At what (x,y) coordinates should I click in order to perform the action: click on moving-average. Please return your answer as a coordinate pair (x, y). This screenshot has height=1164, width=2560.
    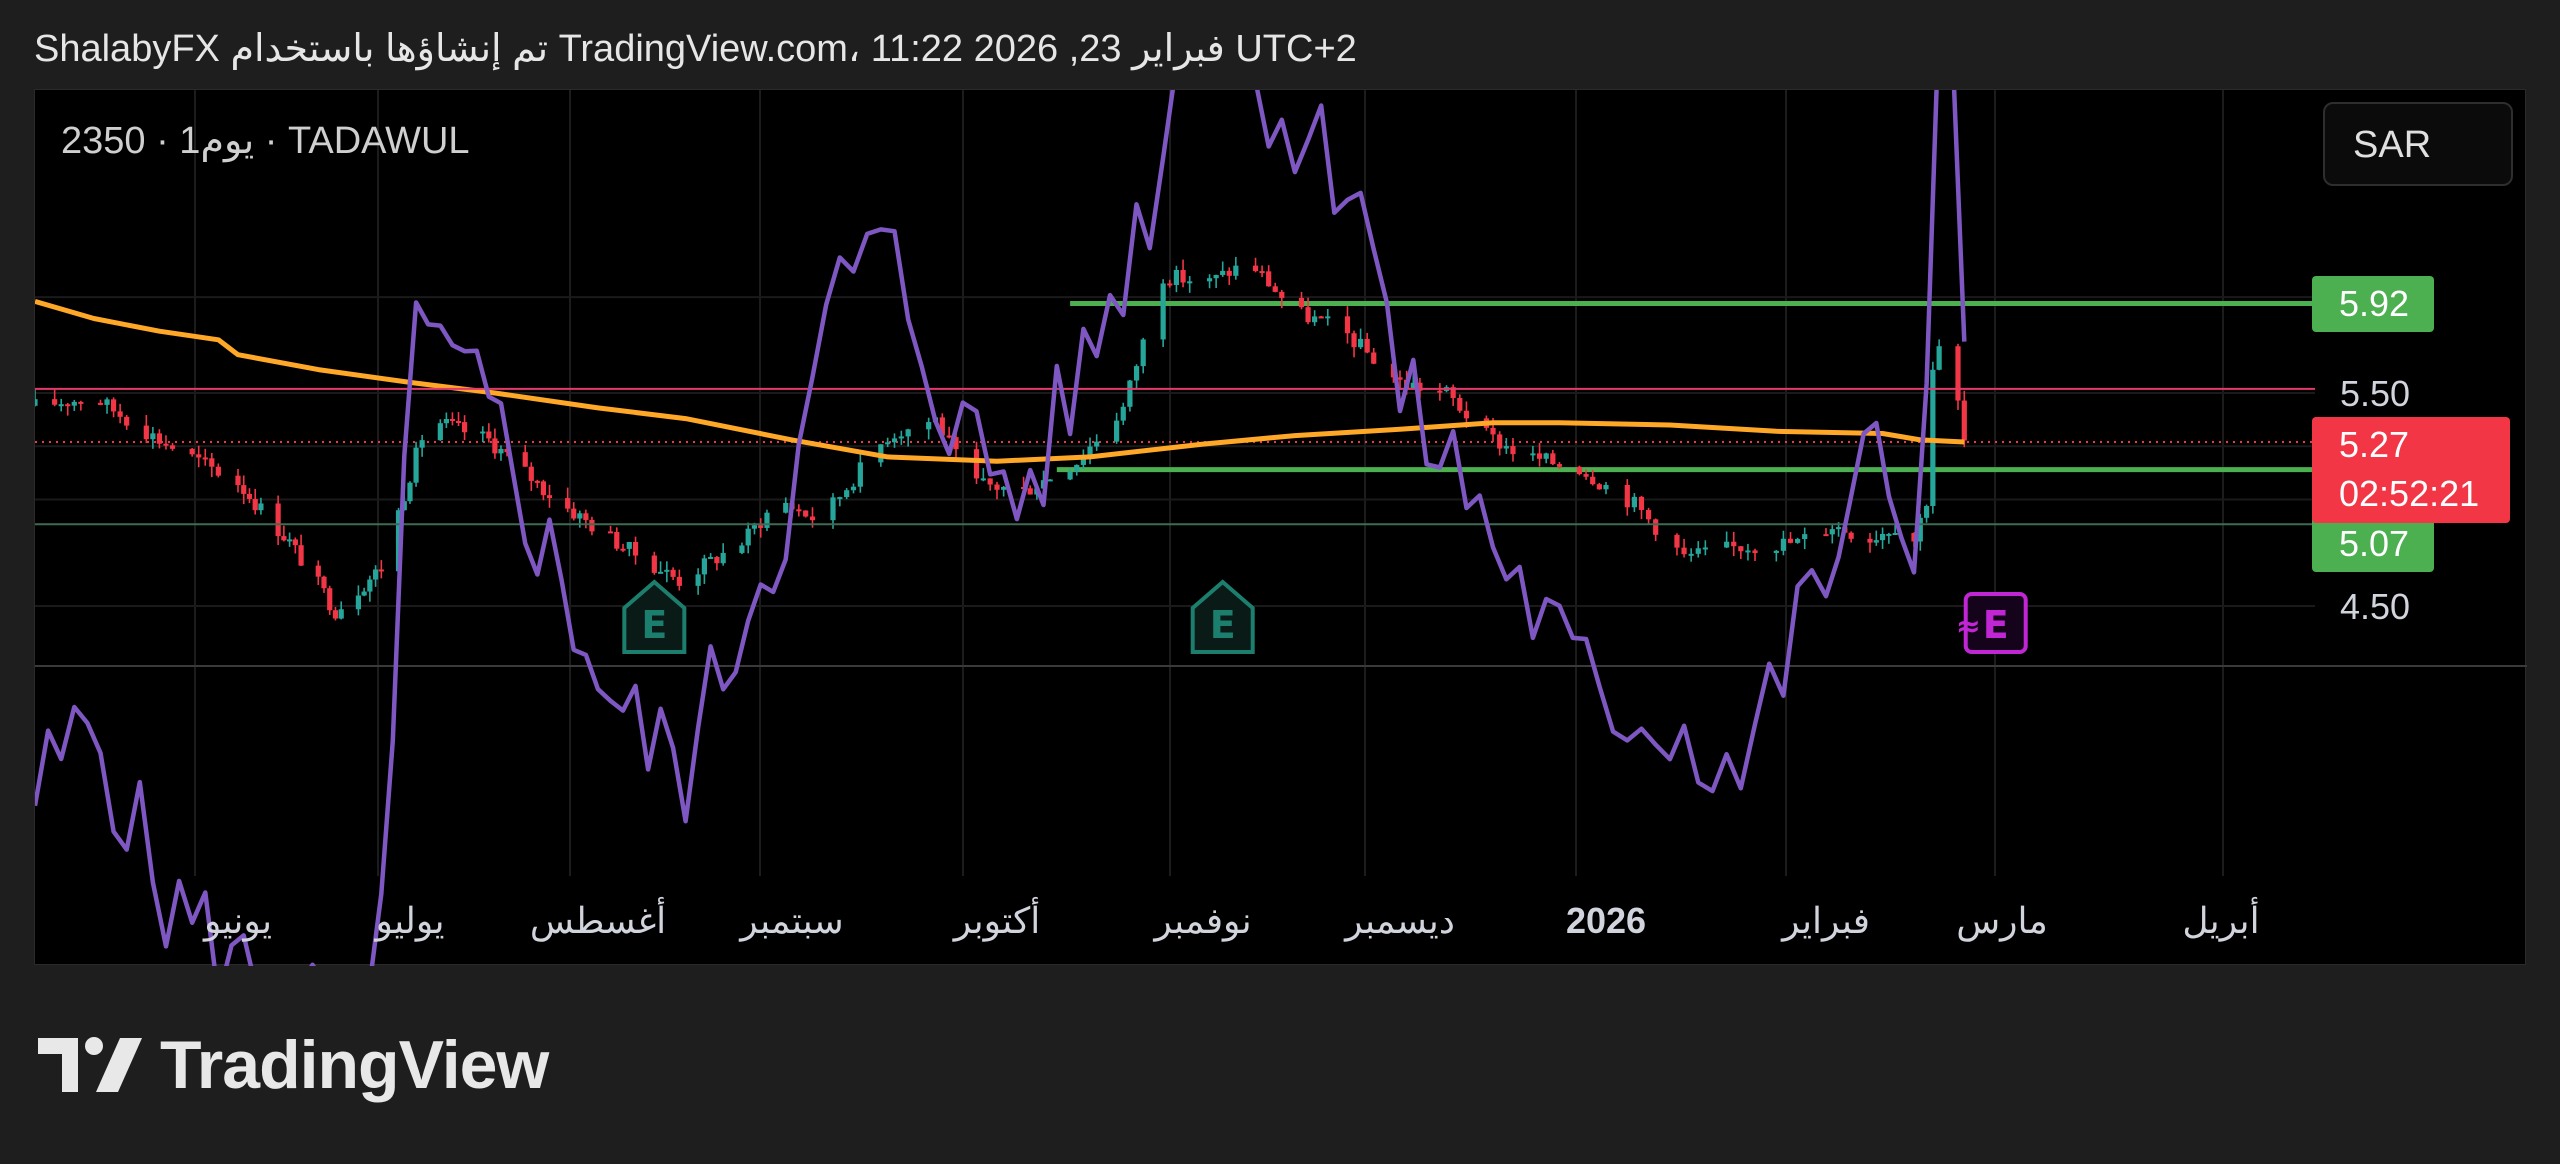
    Looking at the image, I should click on (1000, 381).